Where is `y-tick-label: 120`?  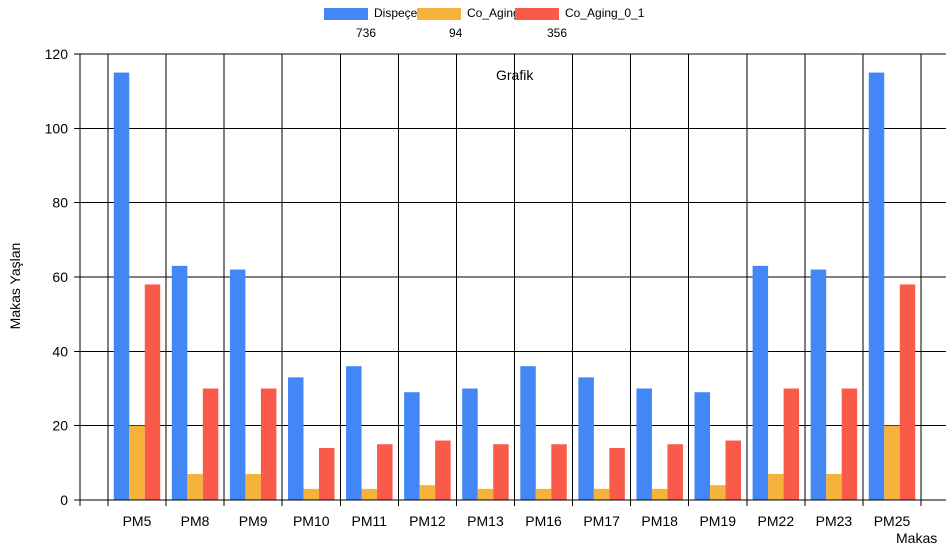 y-tick-label: 120 is located at coordinates (57, 54).